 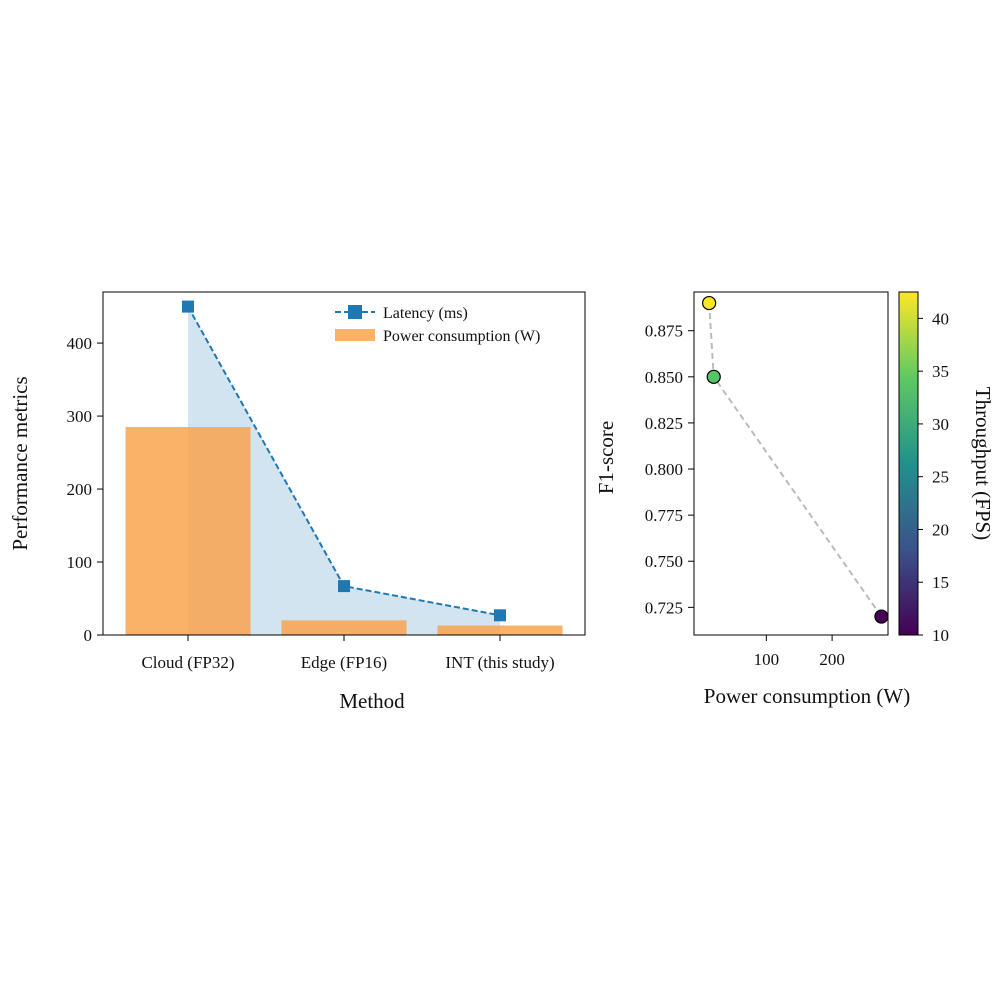 What do you see at coordinates (437, 325) in the screenshot?
I see `left-legend: Latency (ms) Power consumption (W)` at bounding box center [437, 325].